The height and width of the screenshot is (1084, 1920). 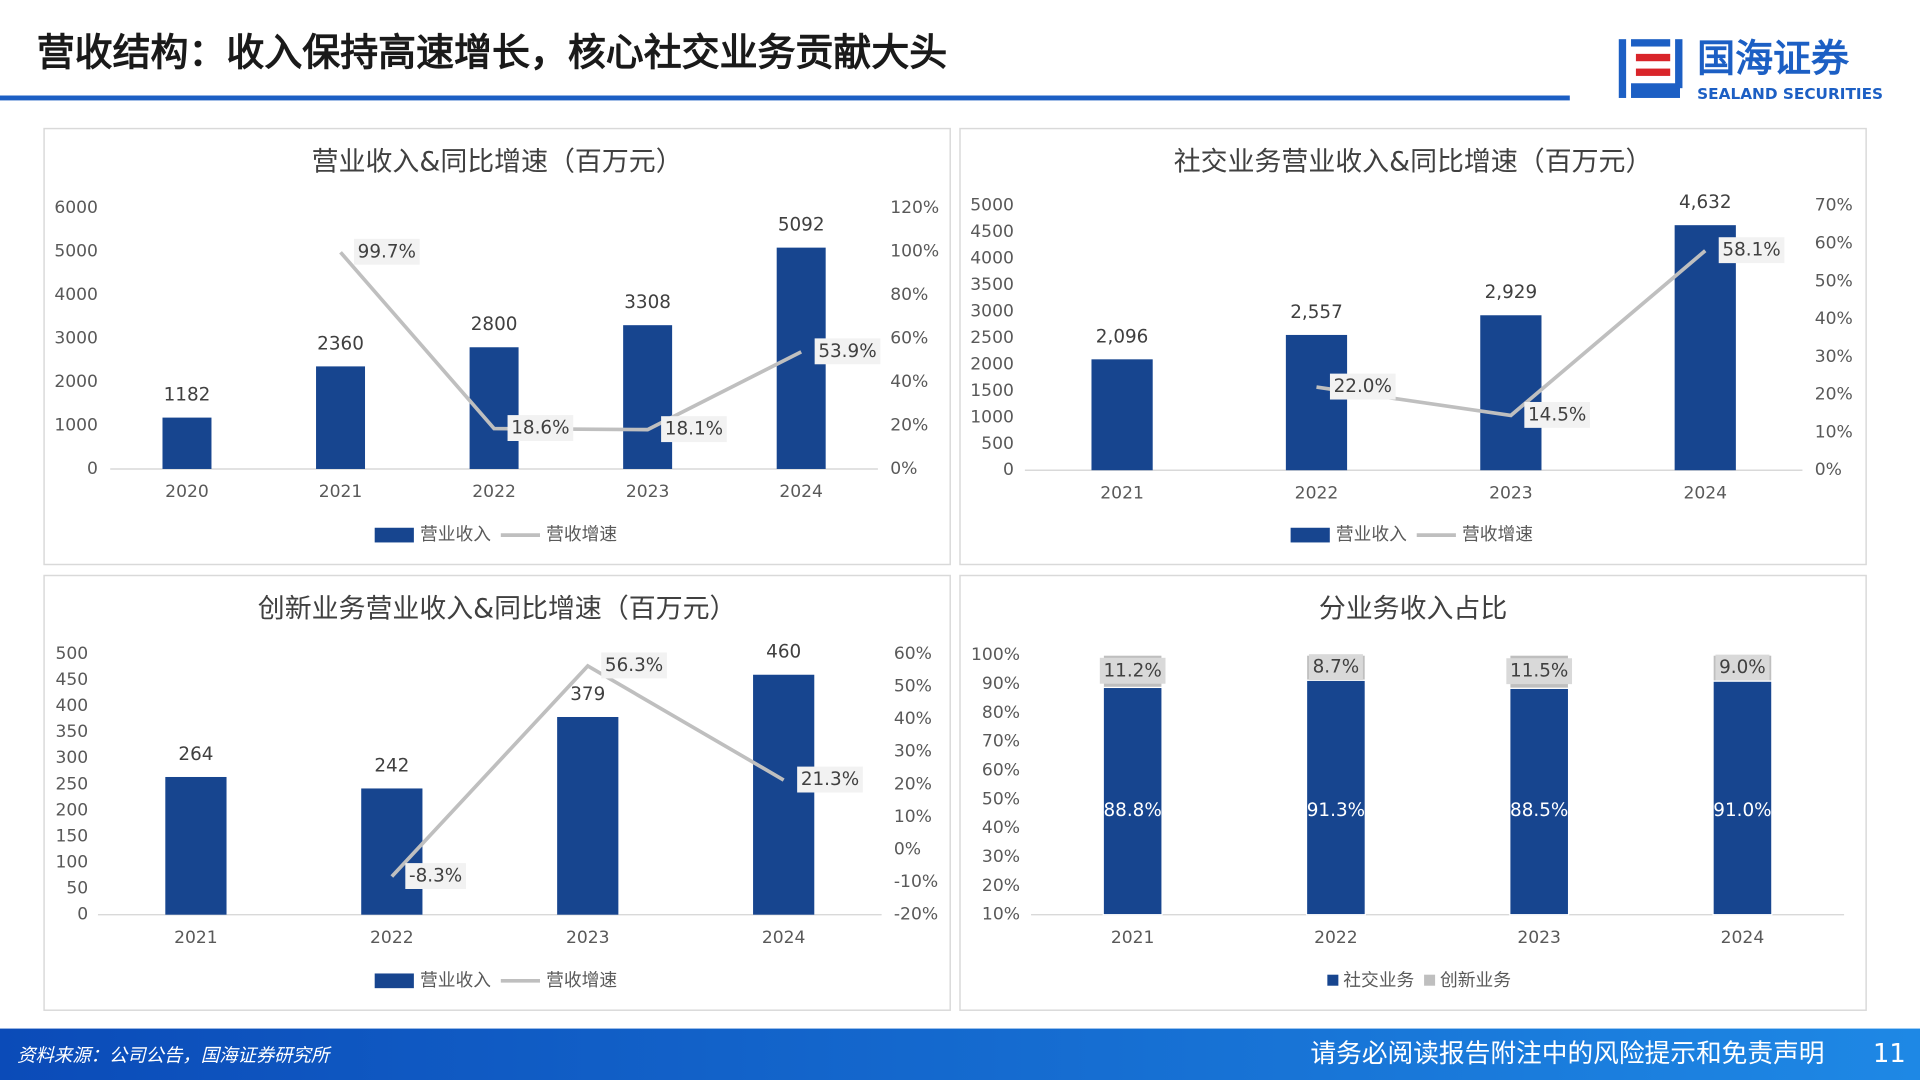 I want to click on y-tick-label: 3500, so click(x=992, y=285).